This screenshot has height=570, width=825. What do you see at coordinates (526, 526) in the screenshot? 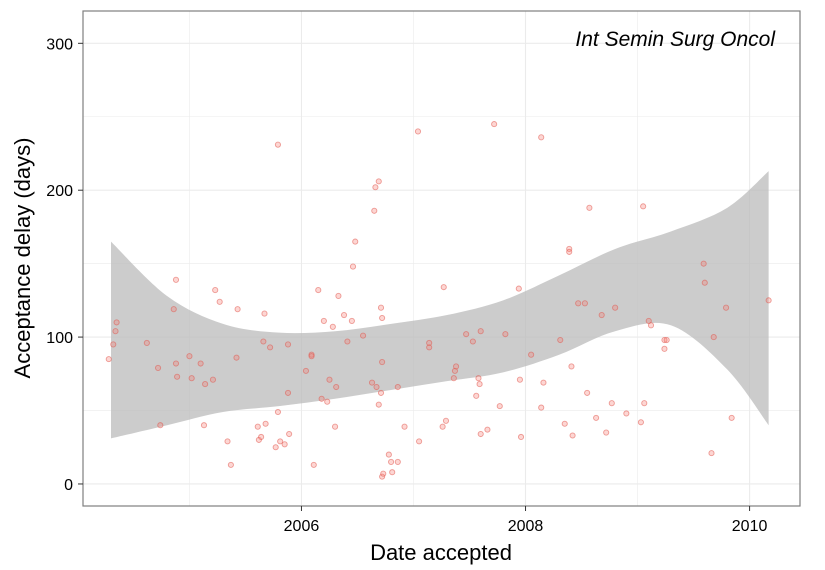
I see `x-tick-label: 2008` at bounding box center [526, 526].